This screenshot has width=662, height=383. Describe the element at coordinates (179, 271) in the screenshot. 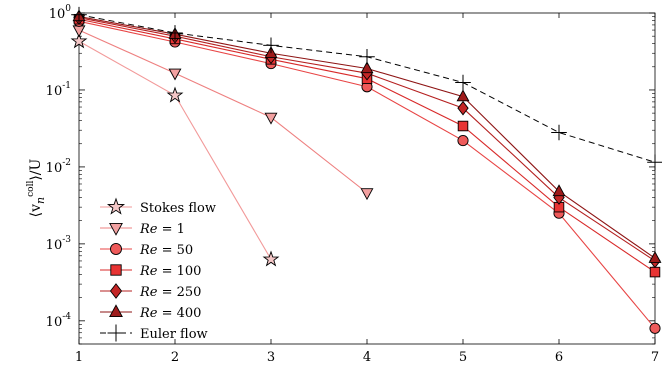

I see `legend-label-value: = 100` at that location.